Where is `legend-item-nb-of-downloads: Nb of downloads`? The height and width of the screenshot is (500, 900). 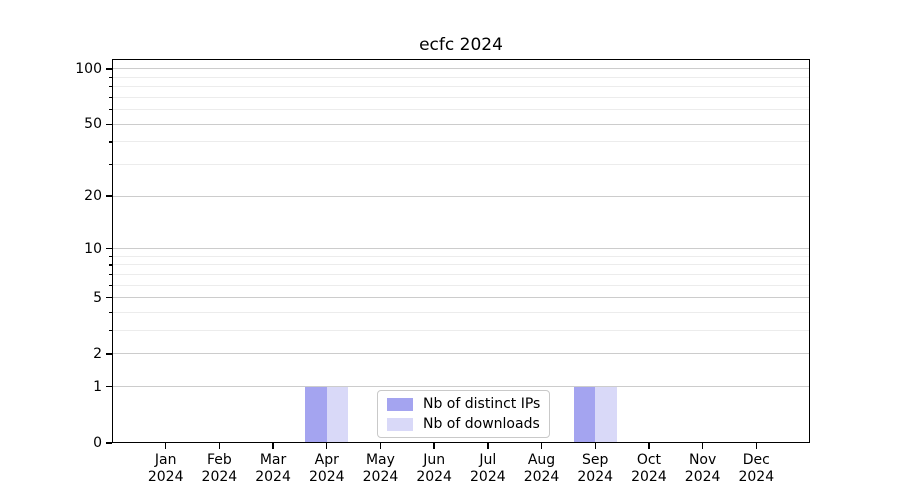 legend-item-nb-of-downloads: Nb of downloads is located at coordinates (463, 424).